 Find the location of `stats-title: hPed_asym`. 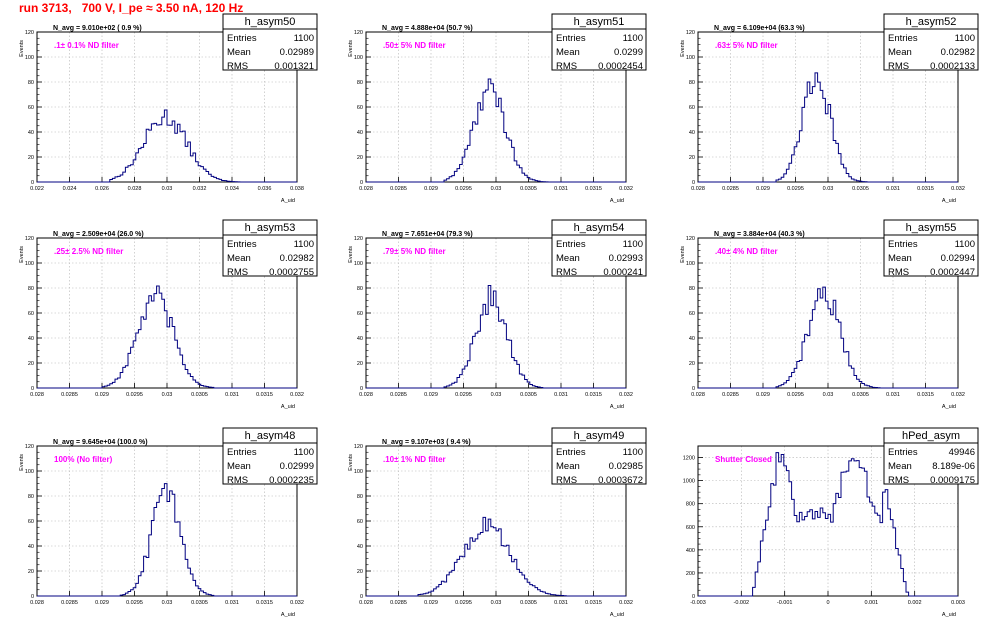

stats-title: hPed_asym is located at coordinates (931, 436).